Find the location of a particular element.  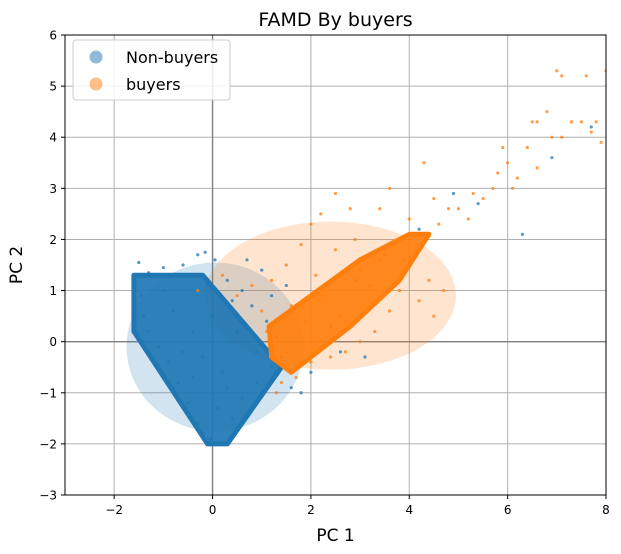

legend-frame is located at coordinates (151, 70).